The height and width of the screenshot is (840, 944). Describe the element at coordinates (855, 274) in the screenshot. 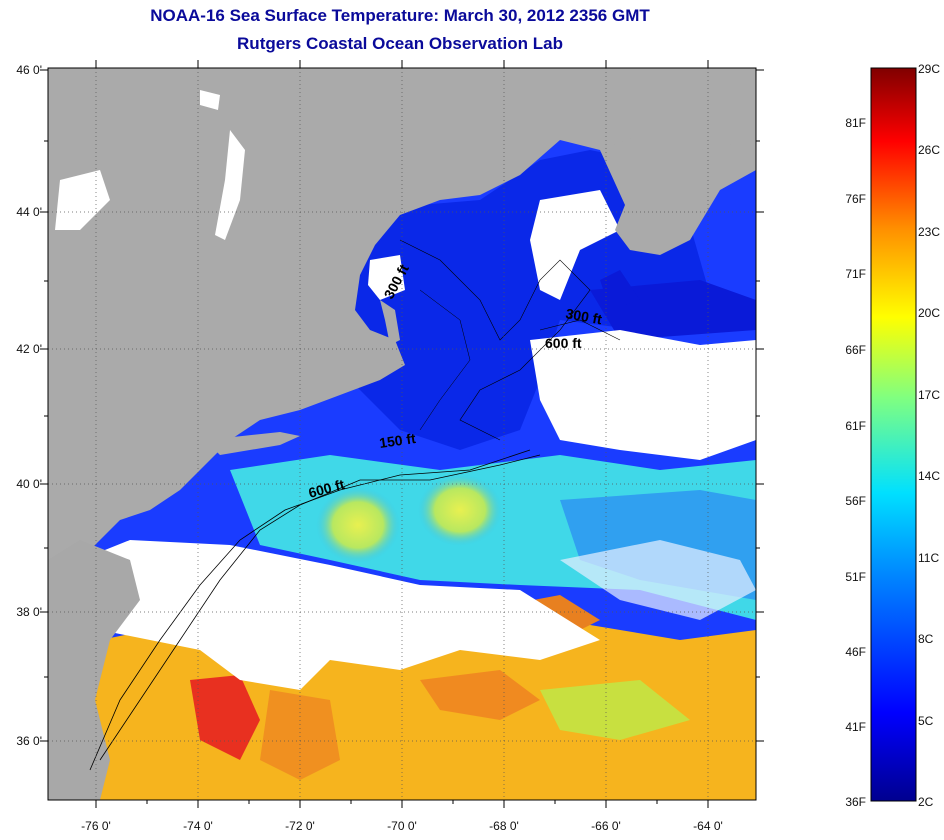

I see `scale-label-f: 71F` at that location.